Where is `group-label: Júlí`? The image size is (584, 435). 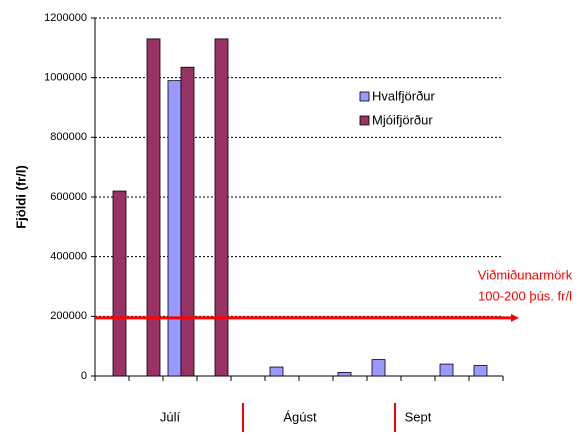
group-label: Júlí is located at coordinates (170, 416).